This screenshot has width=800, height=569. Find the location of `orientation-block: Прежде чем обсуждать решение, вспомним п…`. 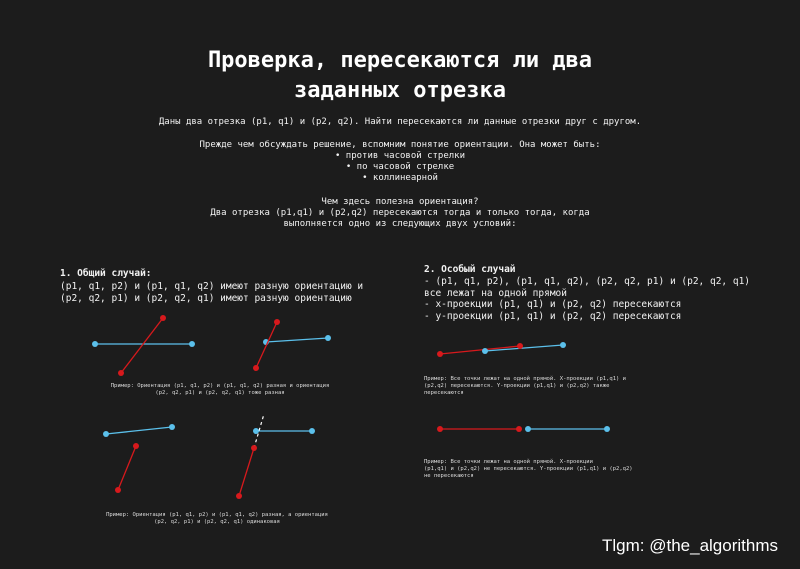

orientation-block: Прежде чем обсуждать решение, вспомним п… is located at coordinates (400, 162).